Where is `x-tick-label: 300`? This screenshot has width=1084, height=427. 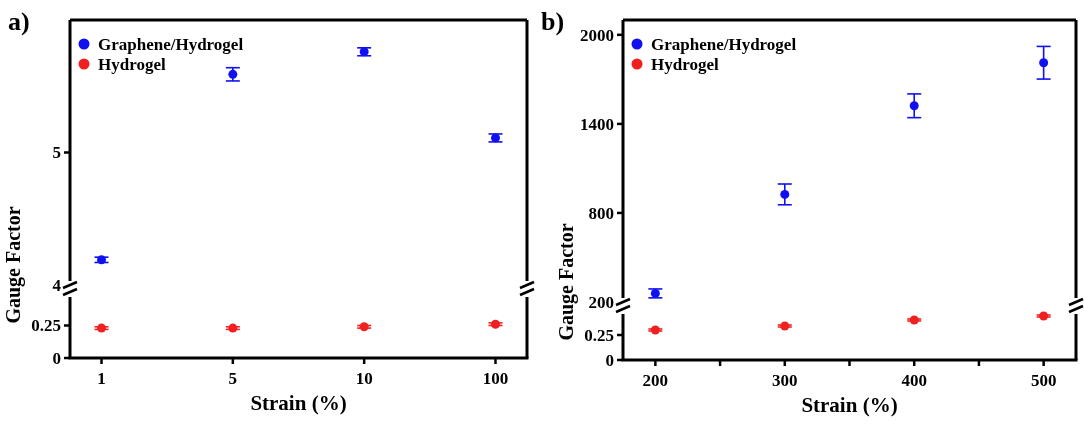 x-tick-label: 300 is located at coordinates (785, 380).